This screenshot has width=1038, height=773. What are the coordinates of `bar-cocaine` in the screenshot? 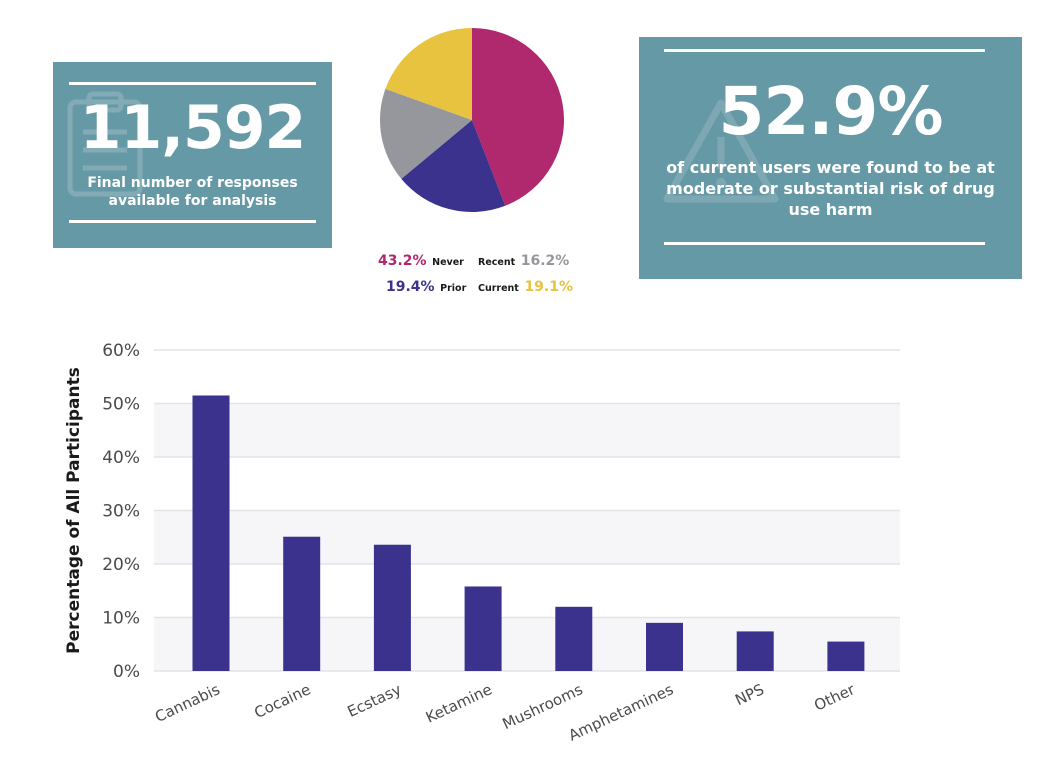 It's located at (302, 603).